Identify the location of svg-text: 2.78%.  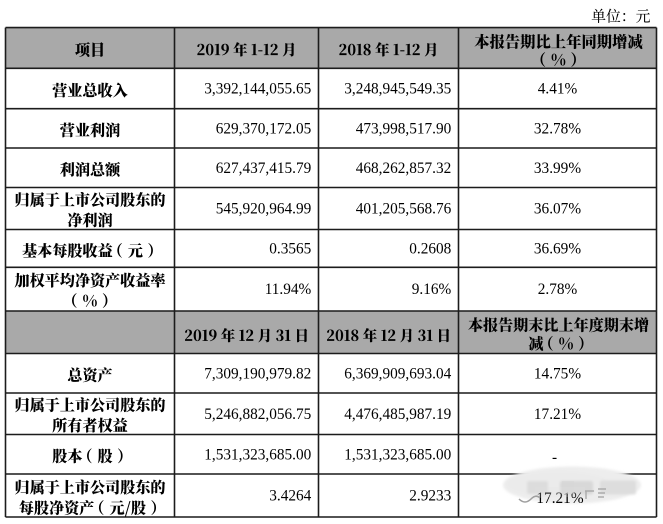
(558, 289).